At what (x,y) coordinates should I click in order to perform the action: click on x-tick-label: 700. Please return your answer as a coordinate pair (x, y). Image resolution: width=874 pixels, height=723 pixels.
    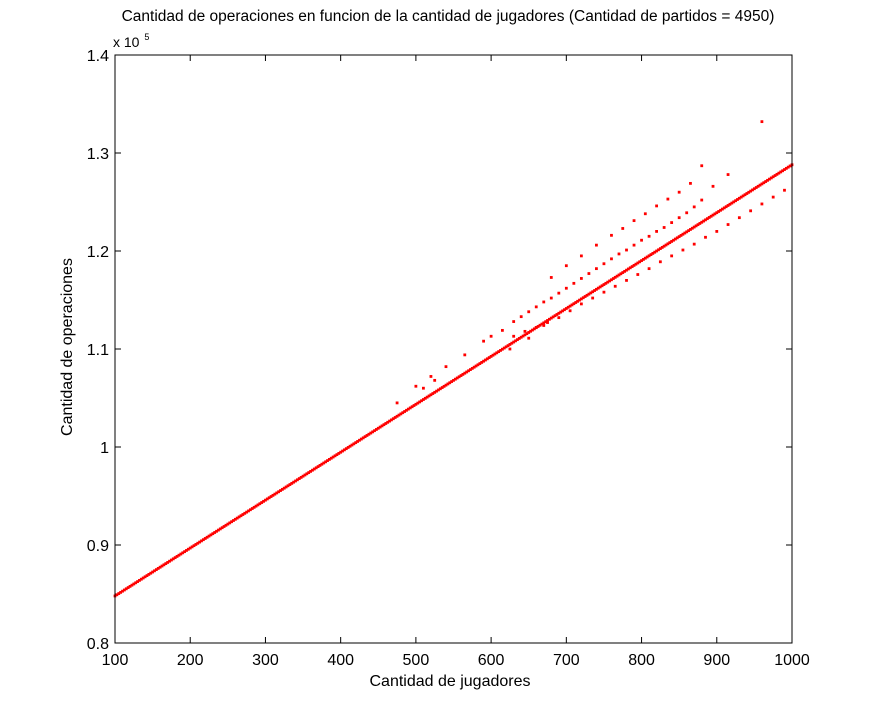
    Looking at the image, I should click on (566, 660).